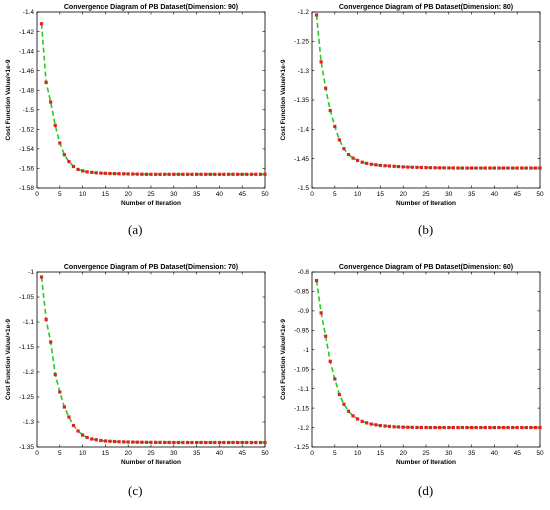 The height and width of the screenshot is (510, 550). Describe the element at coordinates (381, 194) in the screenshot. I see `x-tick-label: 15` at that location.